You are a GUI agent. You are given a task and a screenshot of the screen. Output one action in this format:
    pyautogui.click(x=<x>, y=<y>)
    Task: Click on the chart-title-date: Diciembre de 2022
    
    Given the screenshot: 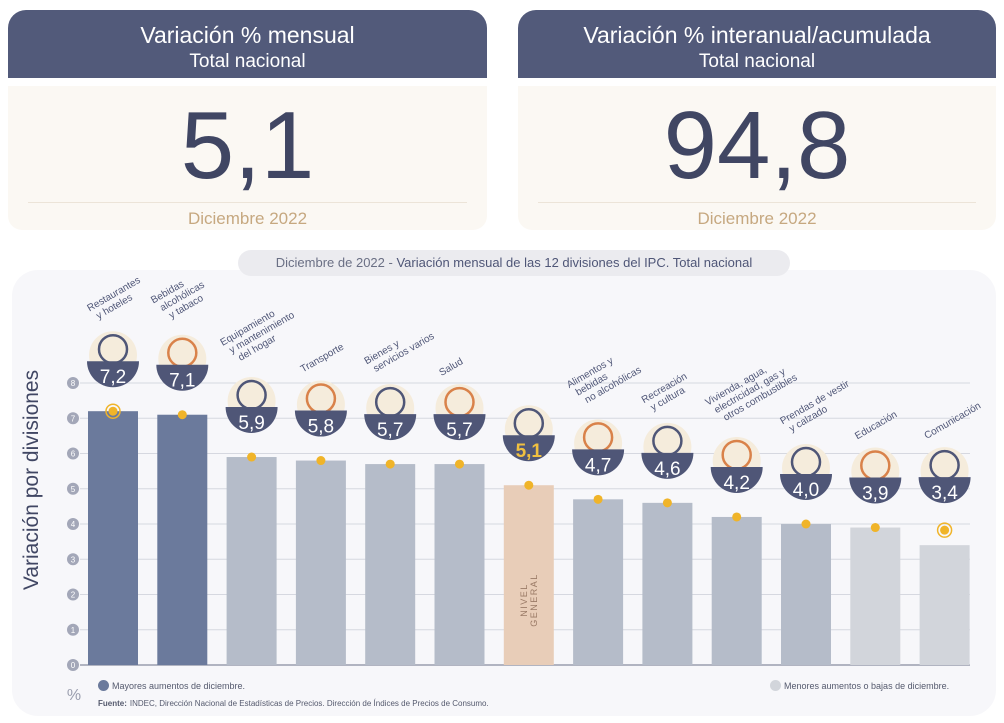 What is the action you would take?
    pyautogui.click(x=330, y=262)
    